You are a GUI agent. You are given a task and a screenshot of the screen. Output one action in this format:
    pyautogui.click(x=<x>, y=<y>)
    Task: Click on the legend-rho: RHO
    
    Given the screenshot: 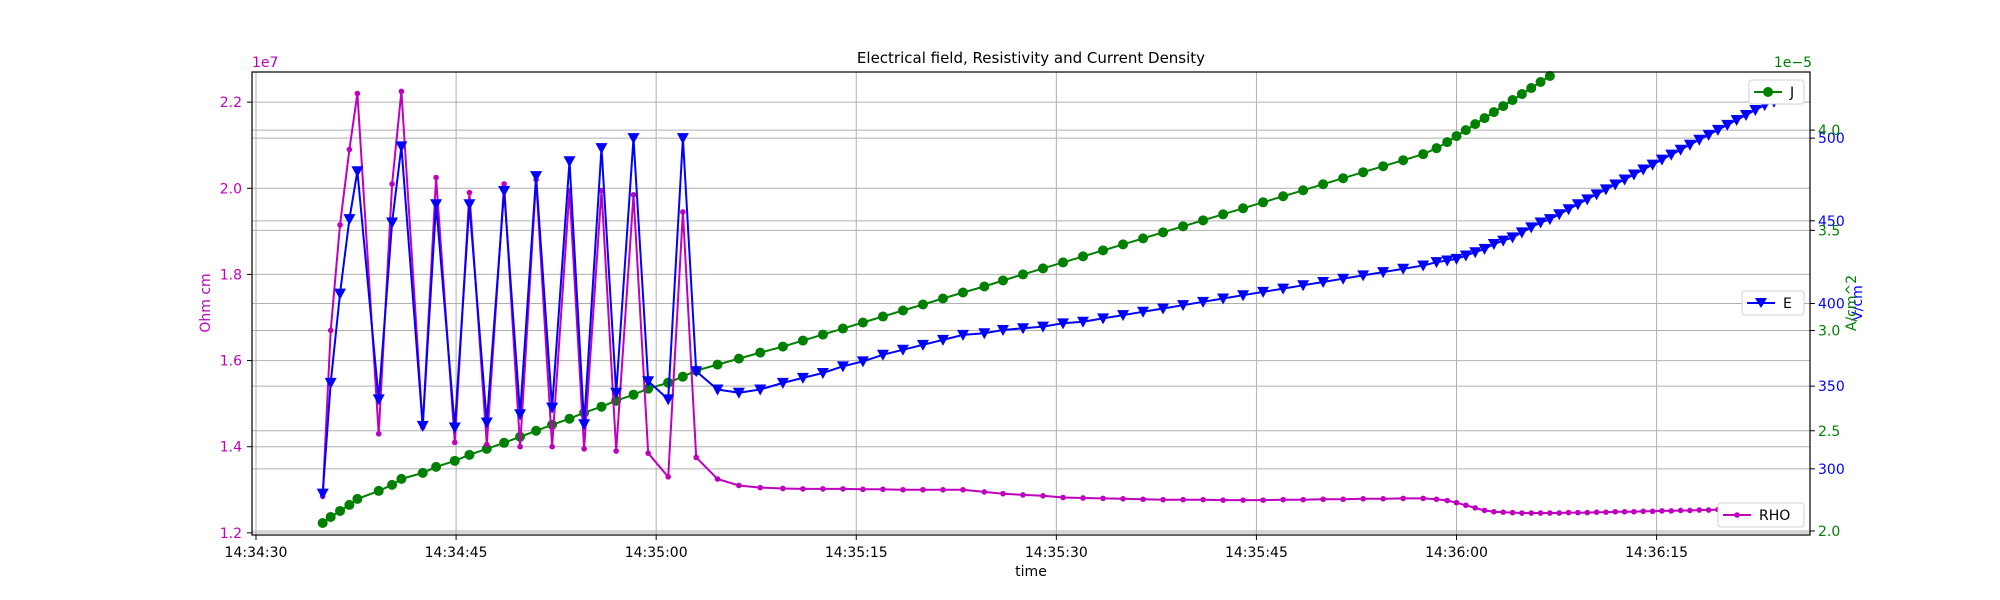 What is the action you would take?
    pyautogui.click(x=1761, y=515)
    